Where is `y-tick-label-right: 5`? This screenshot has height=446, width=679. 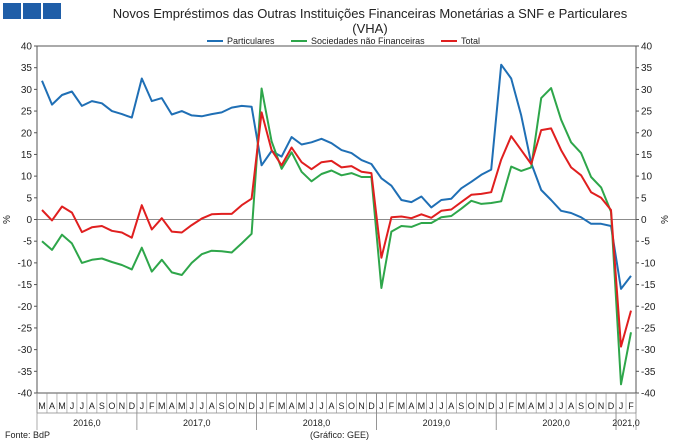
y-tick-label-right: 5 is located at coordinates (644, 198).